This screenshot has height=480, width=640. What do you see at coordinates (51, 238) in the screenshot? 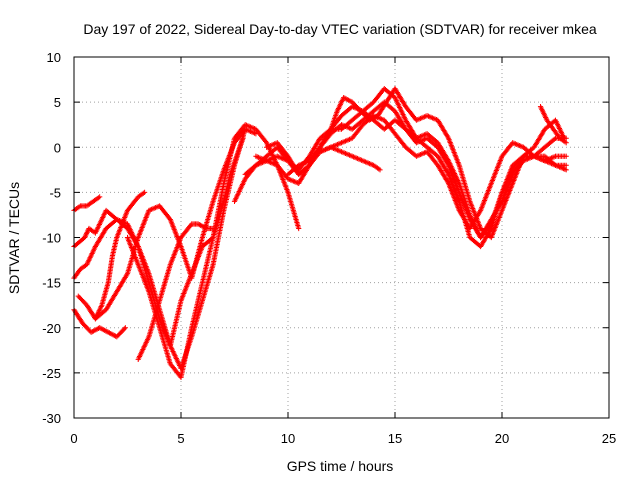
I see `y-tick-label: -10` at bounding box center [51, 238].